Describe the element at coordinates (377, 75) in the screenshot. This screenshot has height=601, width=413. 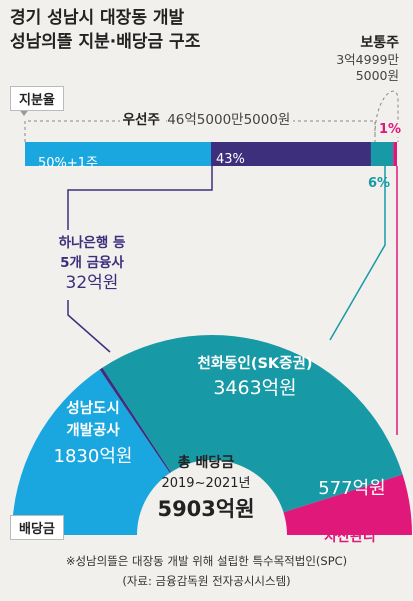
I see `common-share-amount-line-2: 5000원` at that location.